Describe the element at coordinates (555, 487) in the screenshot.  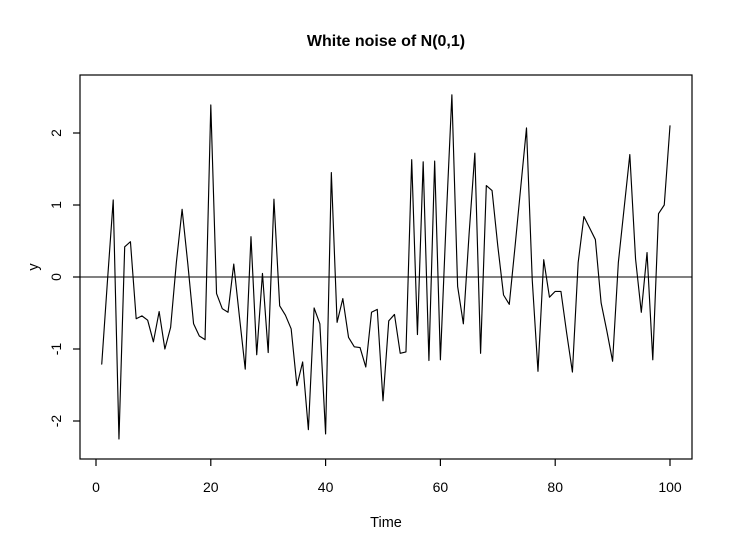
I see `x-tick-label: 80` at that location.